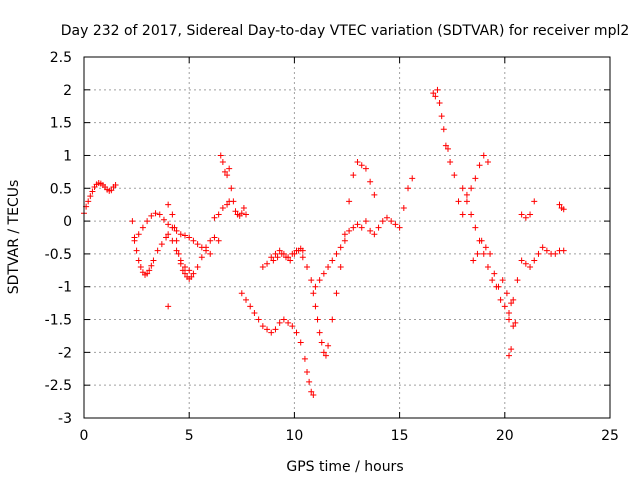  What do you see at coordinates (505, 436) in the screenshot?
I see `x-tick-label: 20` at bounding box center [505, 436].